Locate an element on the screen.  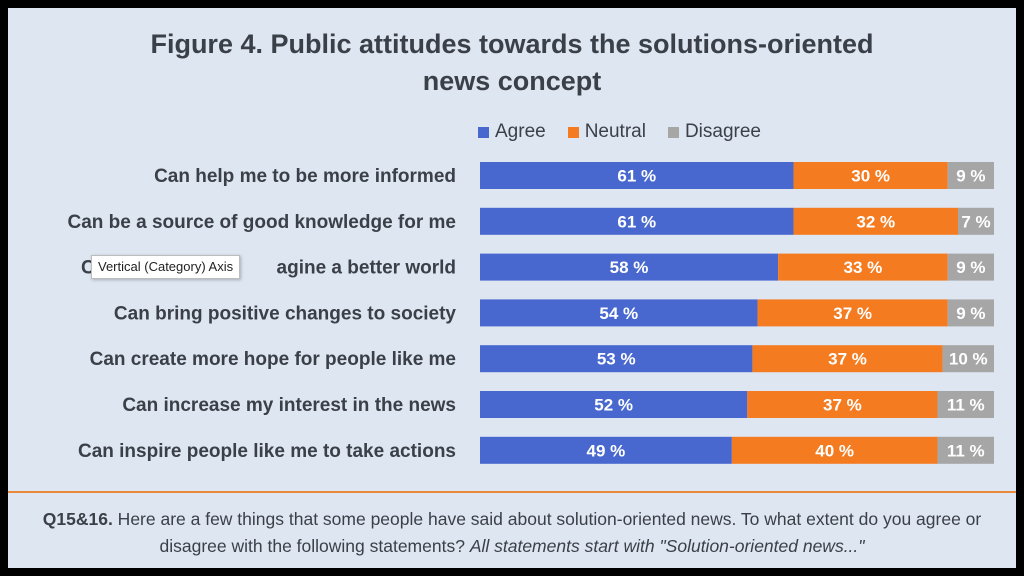
data-label-agree: 53 % is located at coordinates (616, 359).